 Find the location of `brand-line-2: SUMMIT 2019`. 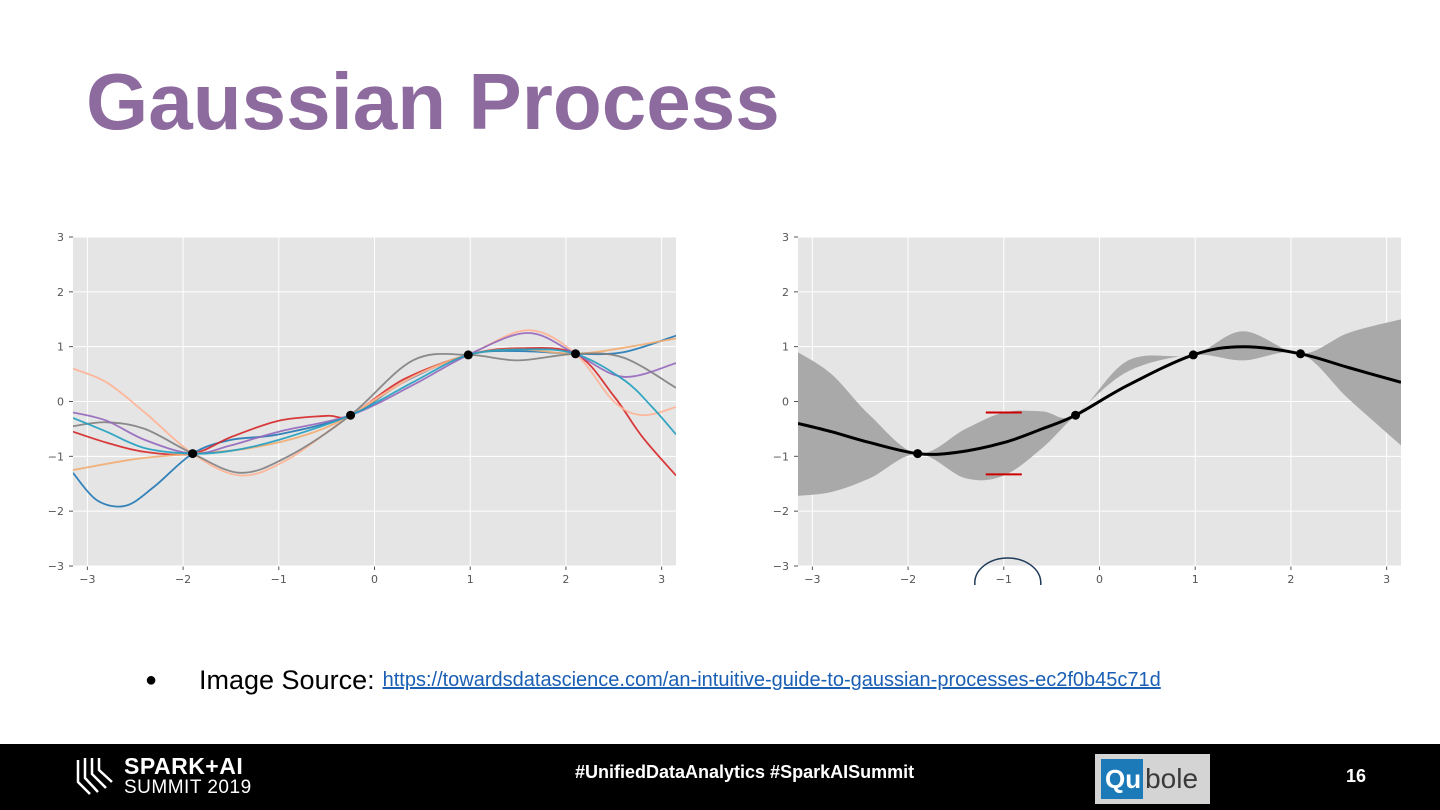

brand-line-2: SUMMIT 2019 is located at coordinates (188, 787).